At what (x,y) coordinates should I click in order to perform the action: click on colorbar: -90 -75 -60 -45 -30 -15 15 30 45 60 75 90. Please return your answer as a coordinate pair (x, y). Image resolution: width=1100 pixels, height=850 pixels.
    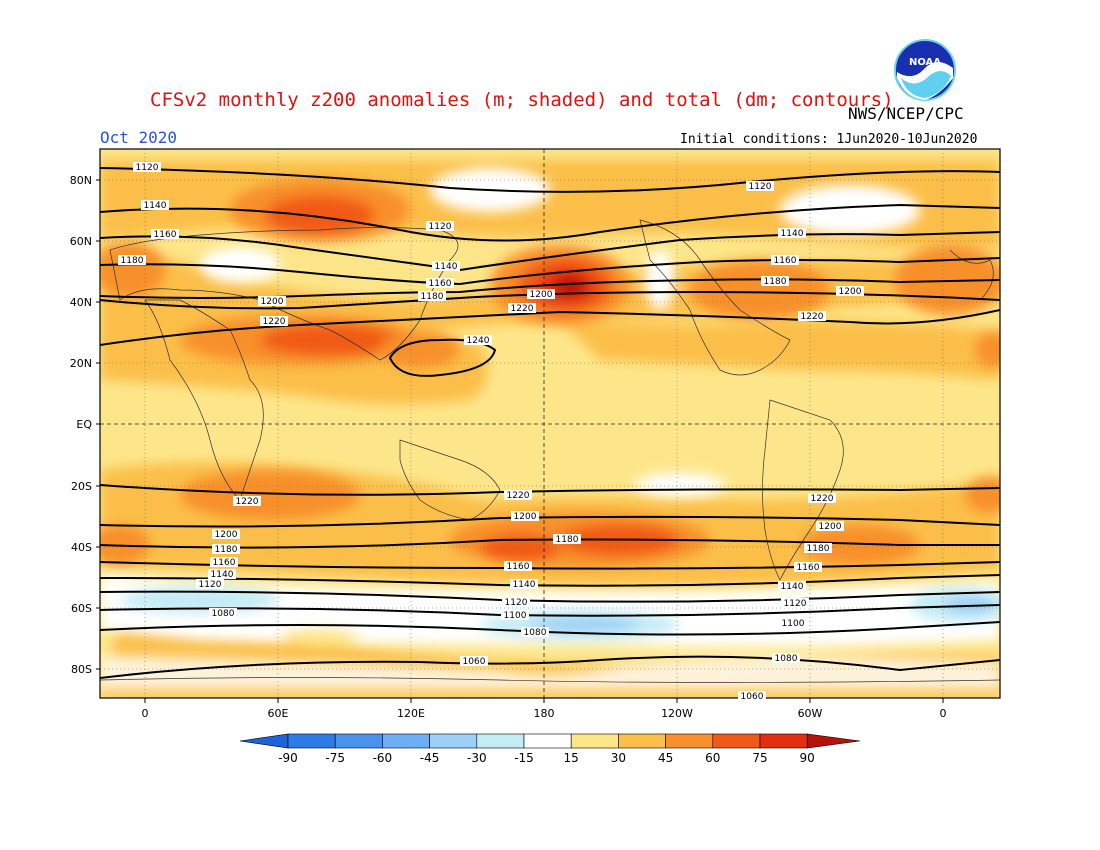
    Looking at the image, I should click on (550, 749).